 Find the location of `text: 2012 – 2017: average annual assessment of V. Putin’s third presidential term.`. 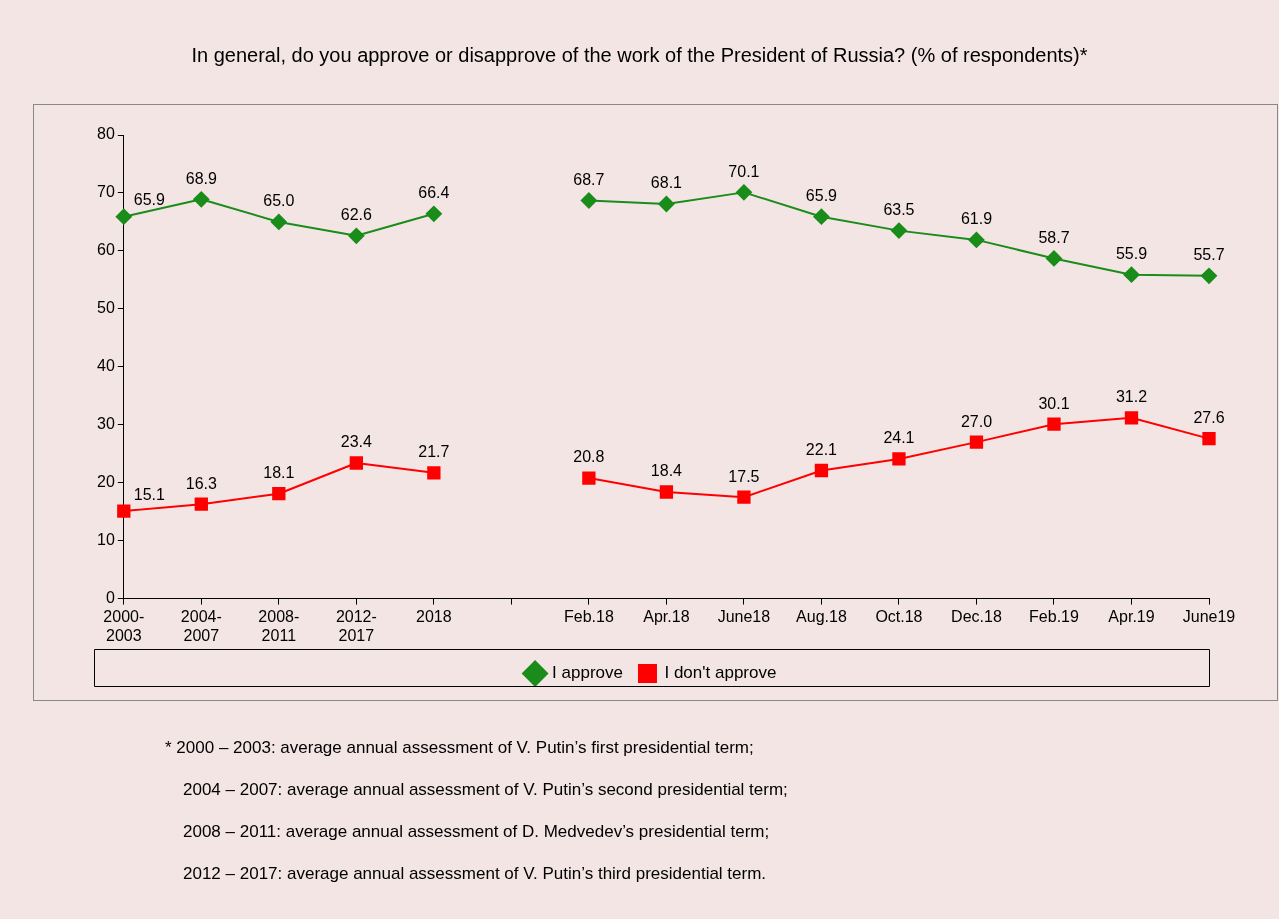

text: 2012 – 2017: average annual assessment of V. Putin’s third presidential term. is located at coordinates (475, 874).